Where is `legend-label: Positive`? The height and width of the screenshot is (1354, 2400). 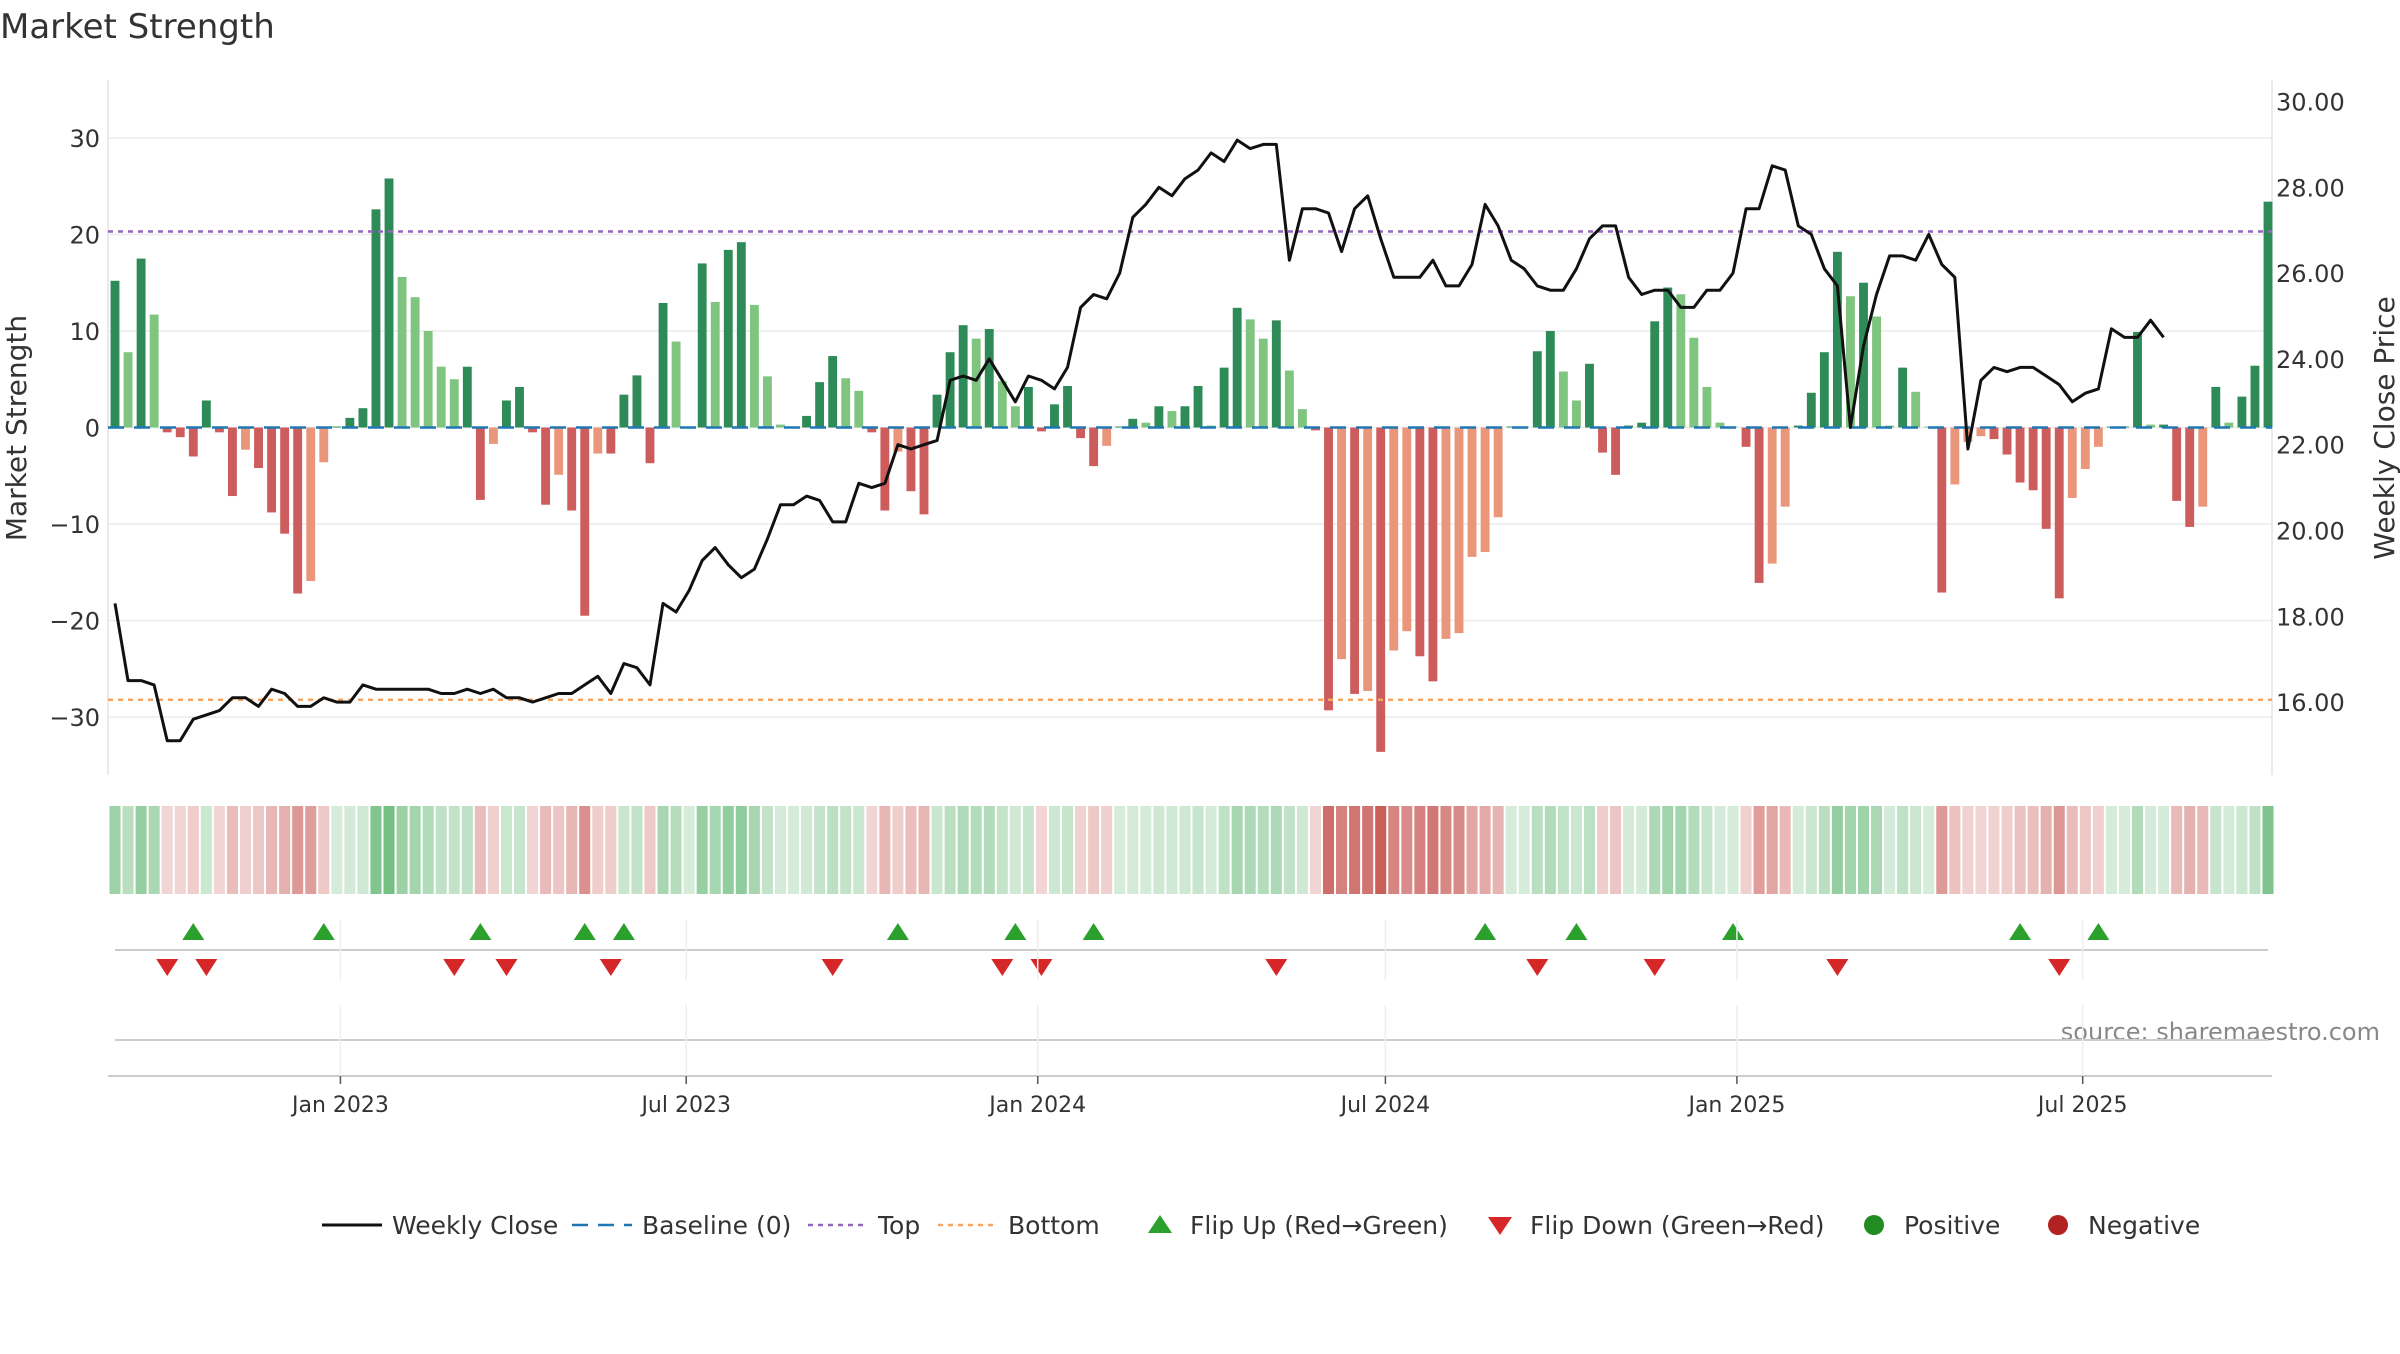
legend-label: Positive is located at coordinates (1952, 1225).